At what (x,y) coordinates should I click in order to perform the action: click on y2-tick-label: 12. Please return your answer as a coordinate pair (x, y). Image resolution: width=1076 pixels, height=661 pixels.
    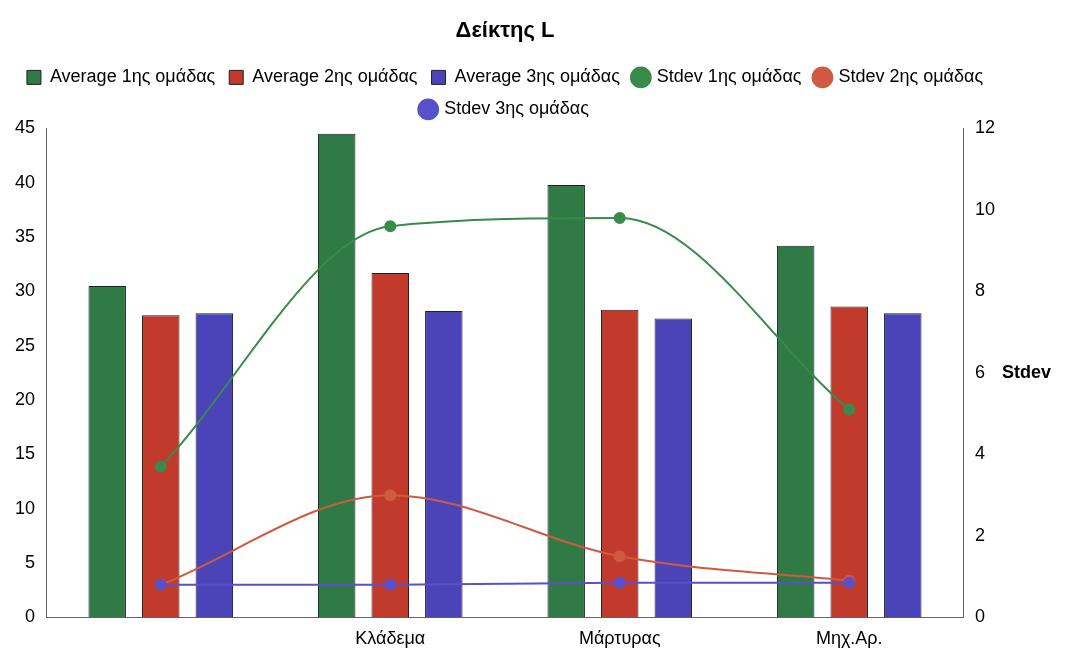
    Looking at the image, I should click on (985, 127).